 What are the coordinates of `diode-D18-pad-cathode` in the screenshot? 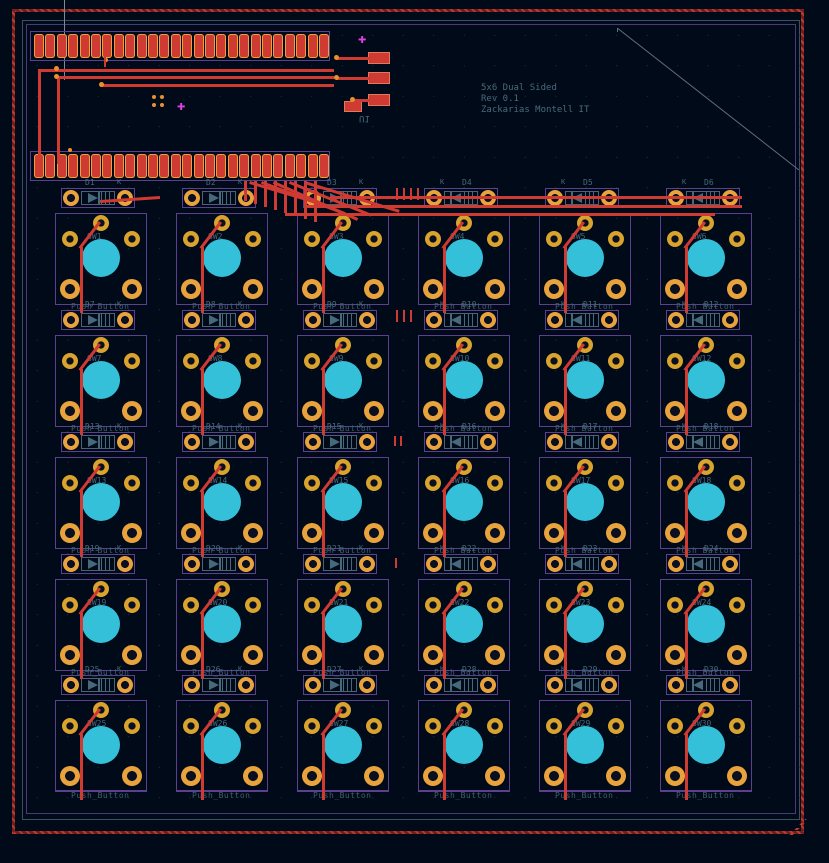 It's located at (730, 442).